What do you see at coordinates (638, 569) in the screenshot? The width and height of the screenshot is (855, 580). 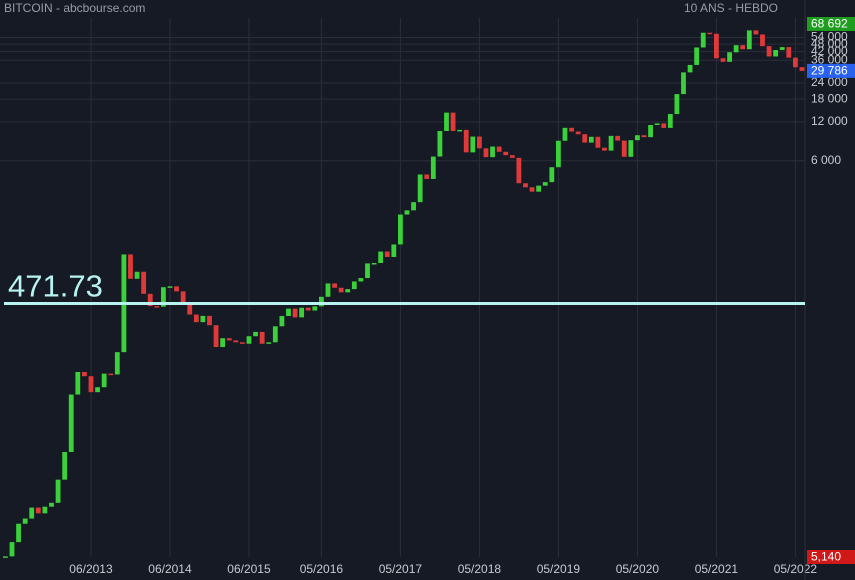 I see `x-tick-label: 05/2020` at bounding box center [638, 569].